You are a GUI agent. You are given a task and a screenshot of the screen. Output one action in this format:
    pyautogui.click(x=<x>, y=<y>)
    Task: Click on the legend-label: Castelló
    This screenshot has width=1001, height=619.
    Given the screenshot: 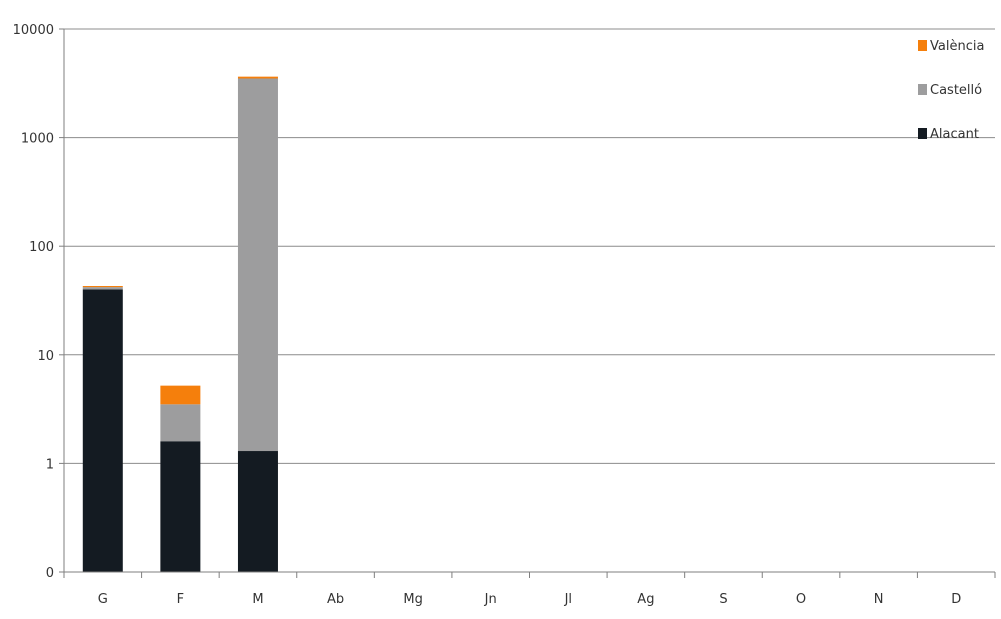 What is the action you would take?
    pyautogui.click(x=956, y=90)
    